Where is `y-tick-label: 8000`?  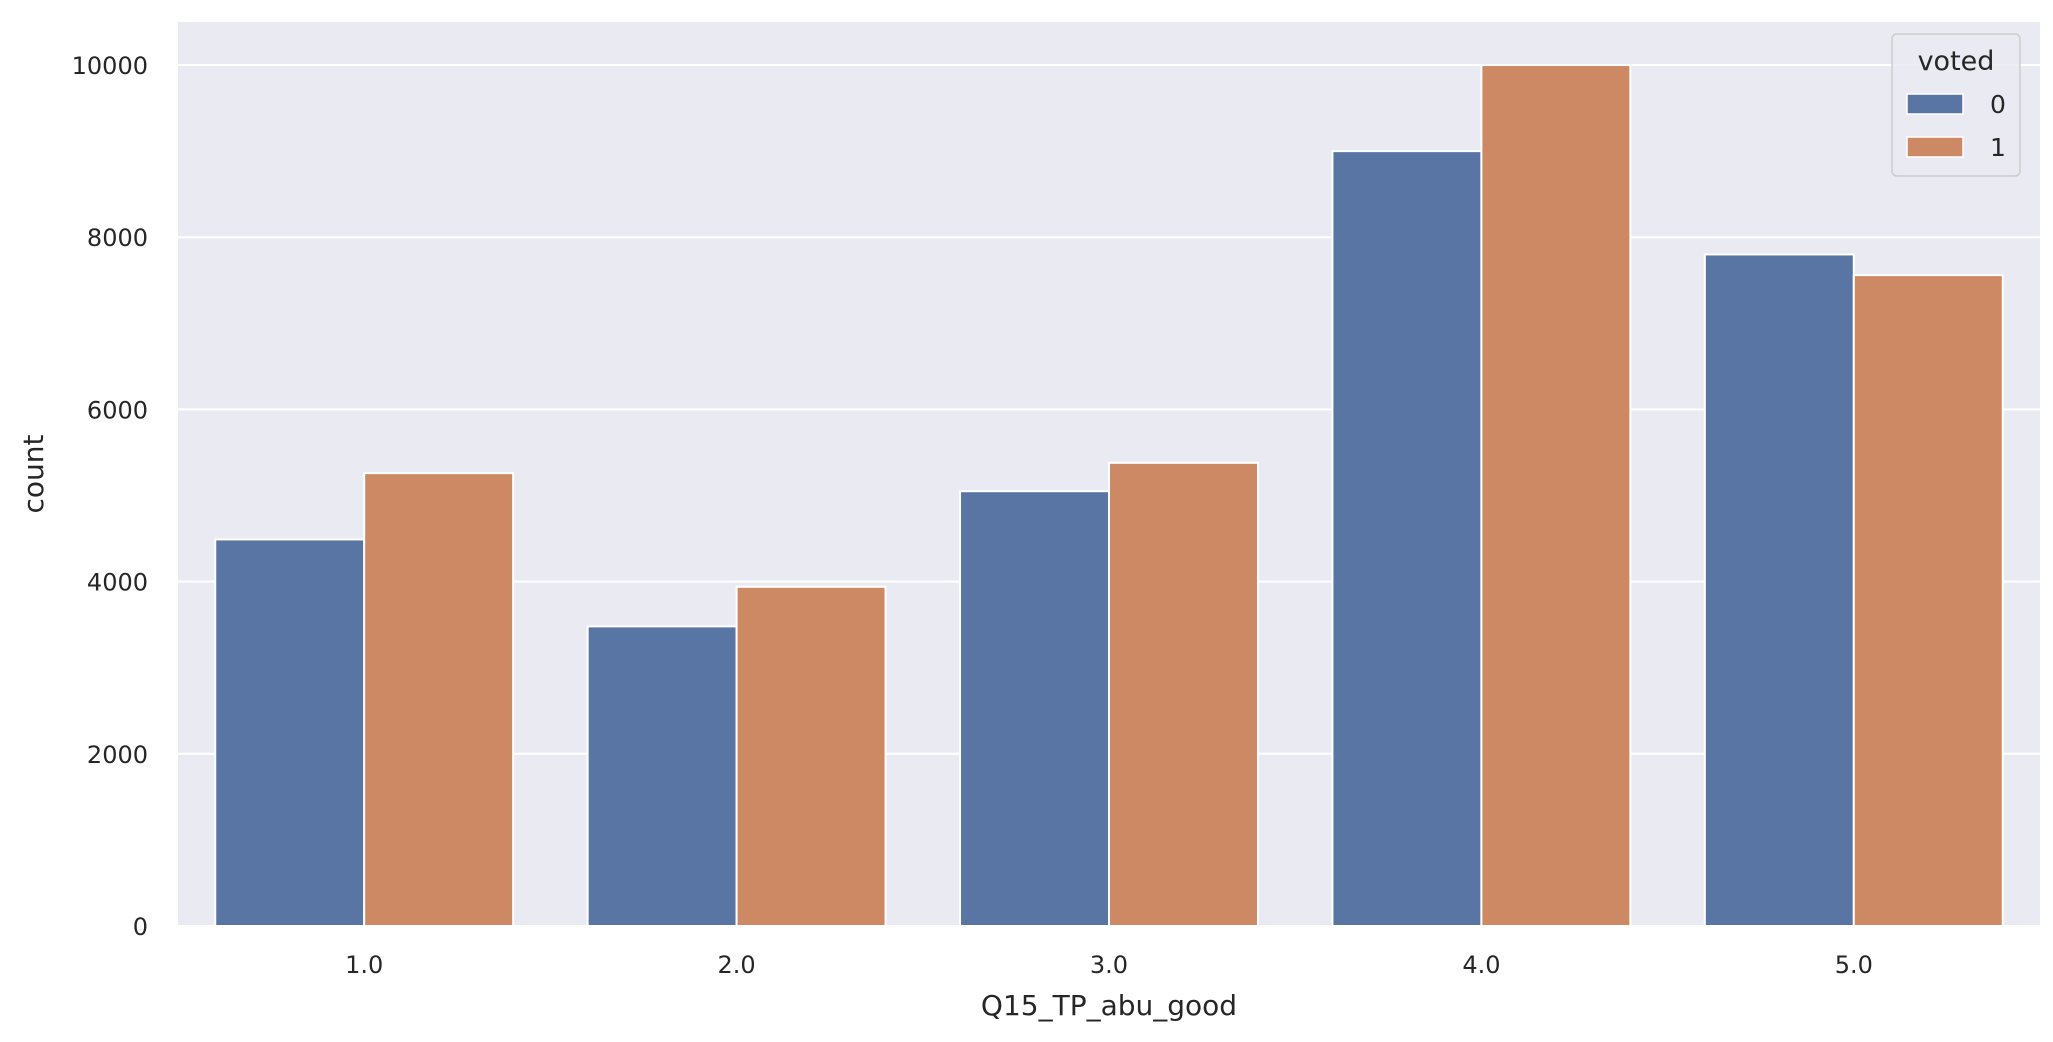 y-tick-label: 8000 is located at coordinates (117, 238).